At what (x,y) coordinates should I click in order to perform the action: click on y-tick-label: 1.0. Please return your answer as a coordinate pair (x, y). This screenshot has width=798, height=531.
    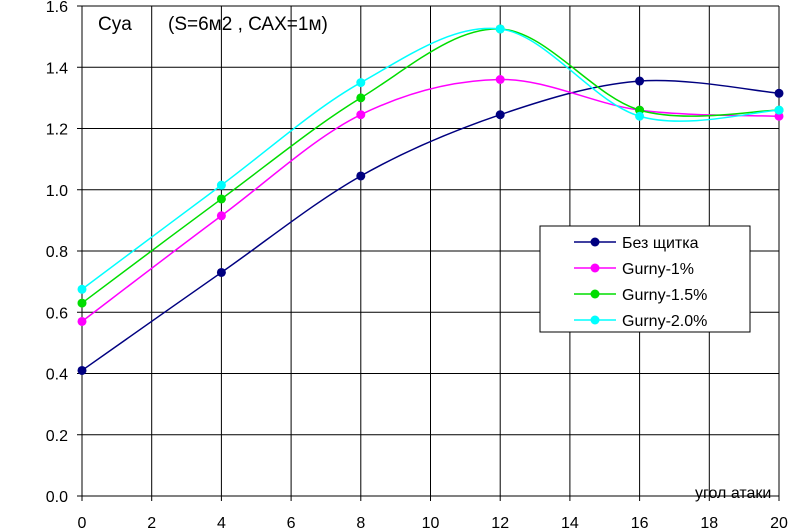
    Looking at the image, I should click on (57, 191).